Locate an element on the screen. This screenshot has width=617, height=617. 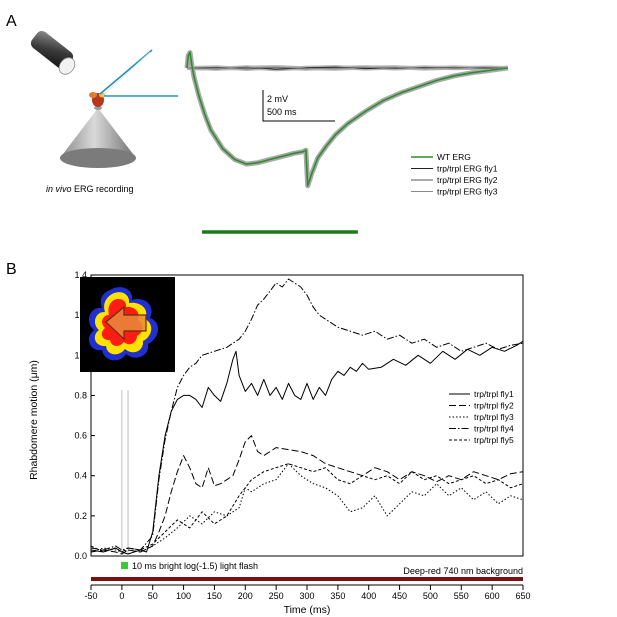
erg-series is located at coordinates (347, 119).